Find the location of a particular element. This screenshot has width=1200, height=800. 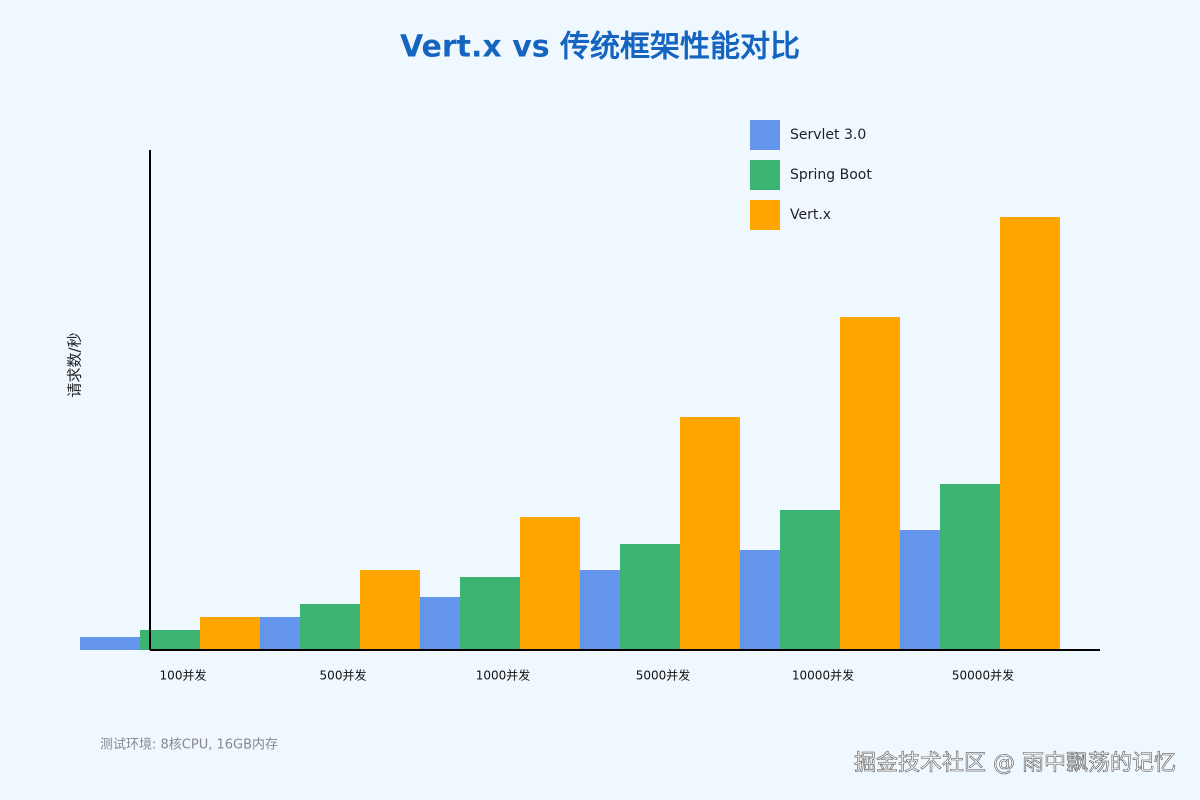

x-tick-label: 5000并发 is located at coordinates (663, 675).